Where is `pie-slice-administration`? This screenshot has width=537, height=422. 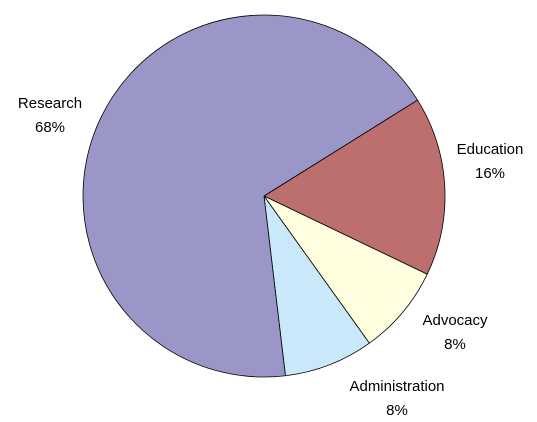 pie-slice-administration is located at coordinates (316, 286).